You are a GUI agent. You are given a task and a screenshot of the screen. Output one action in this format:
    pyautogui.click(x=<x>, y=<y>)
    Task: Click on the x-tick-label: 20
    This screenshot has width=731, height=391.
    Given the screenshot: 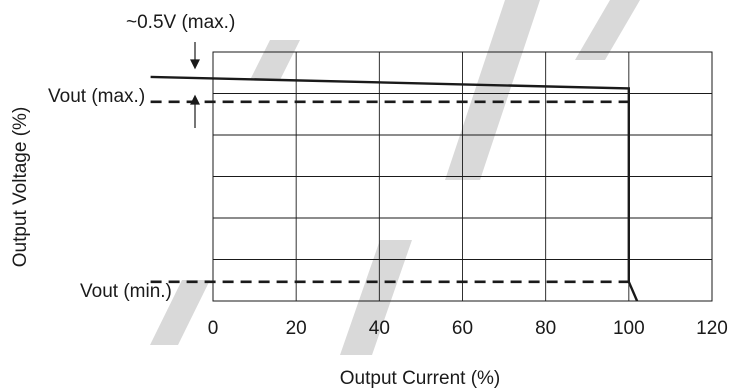 What is the action you would take?
    pyautogui.click(x=296, y=328)
    